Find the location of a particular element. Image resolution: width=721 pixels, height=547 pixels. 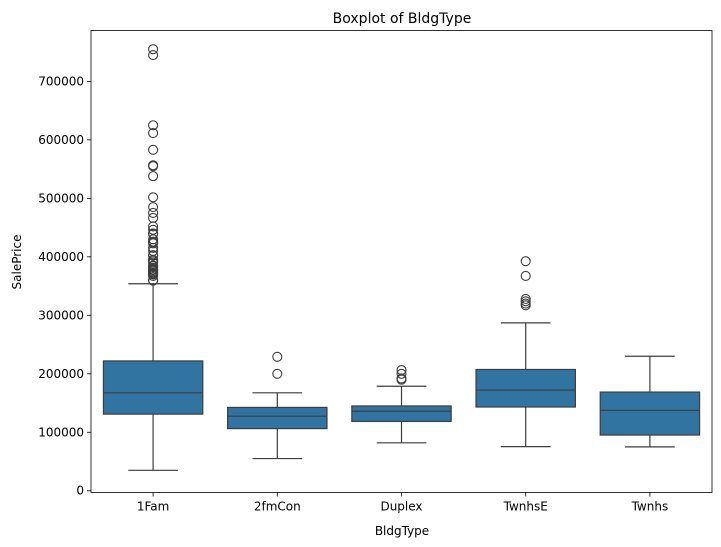

x-axis-title: BldgType is located at coordinates (402, 531).